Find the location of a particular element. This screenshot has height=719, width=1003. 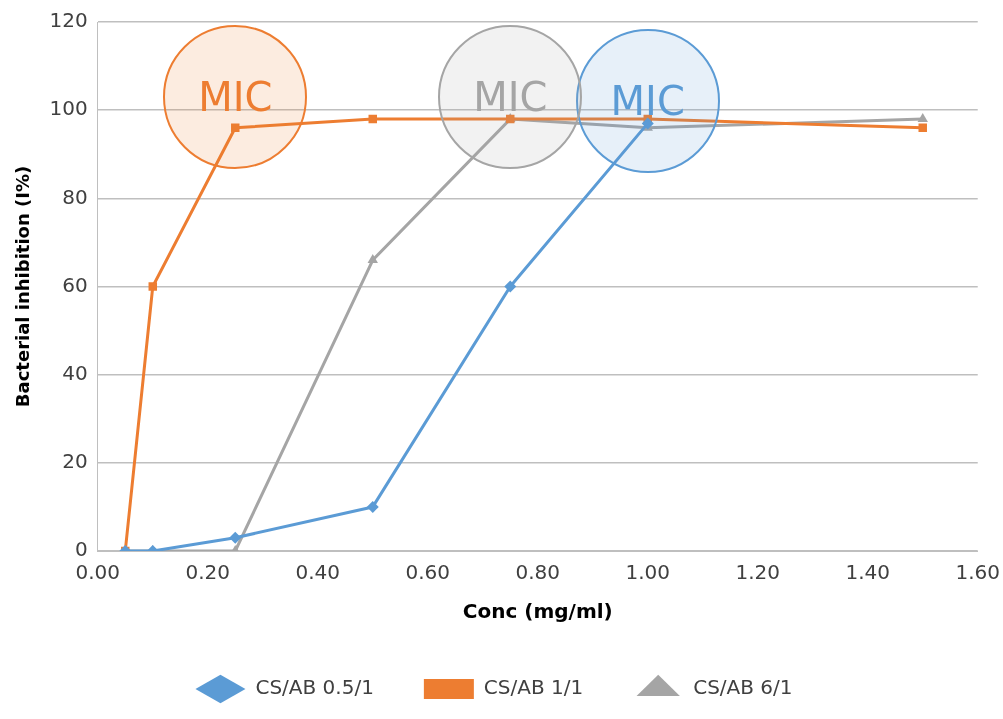

x-tick-label: 1.20 is located at coordinates (758, 572).